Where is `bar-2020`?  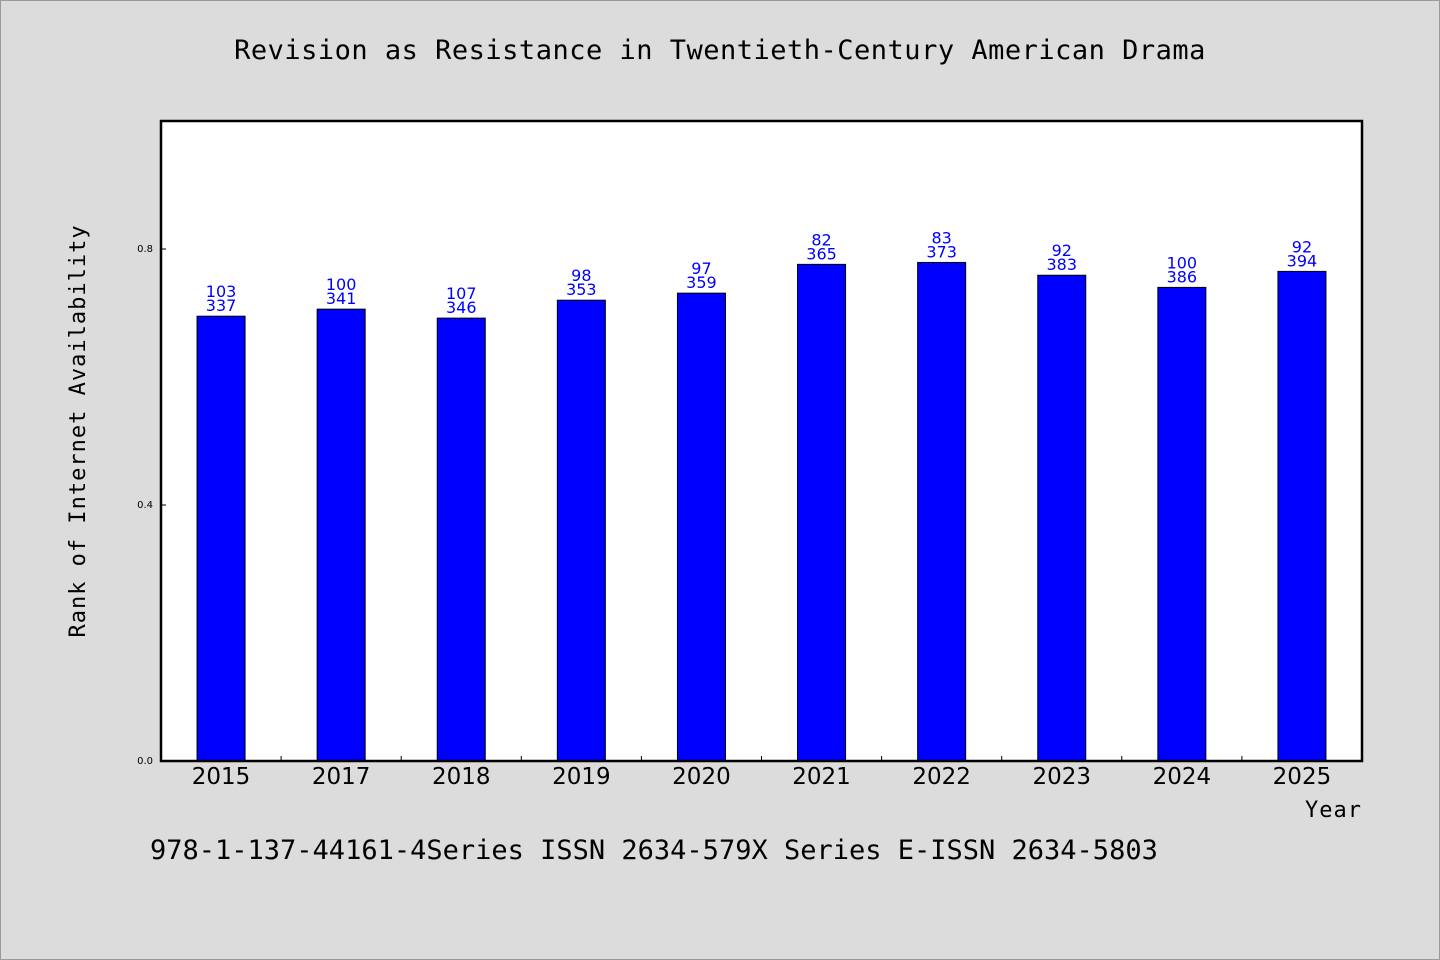 bar-2020 is located at coordinates (701, 527).